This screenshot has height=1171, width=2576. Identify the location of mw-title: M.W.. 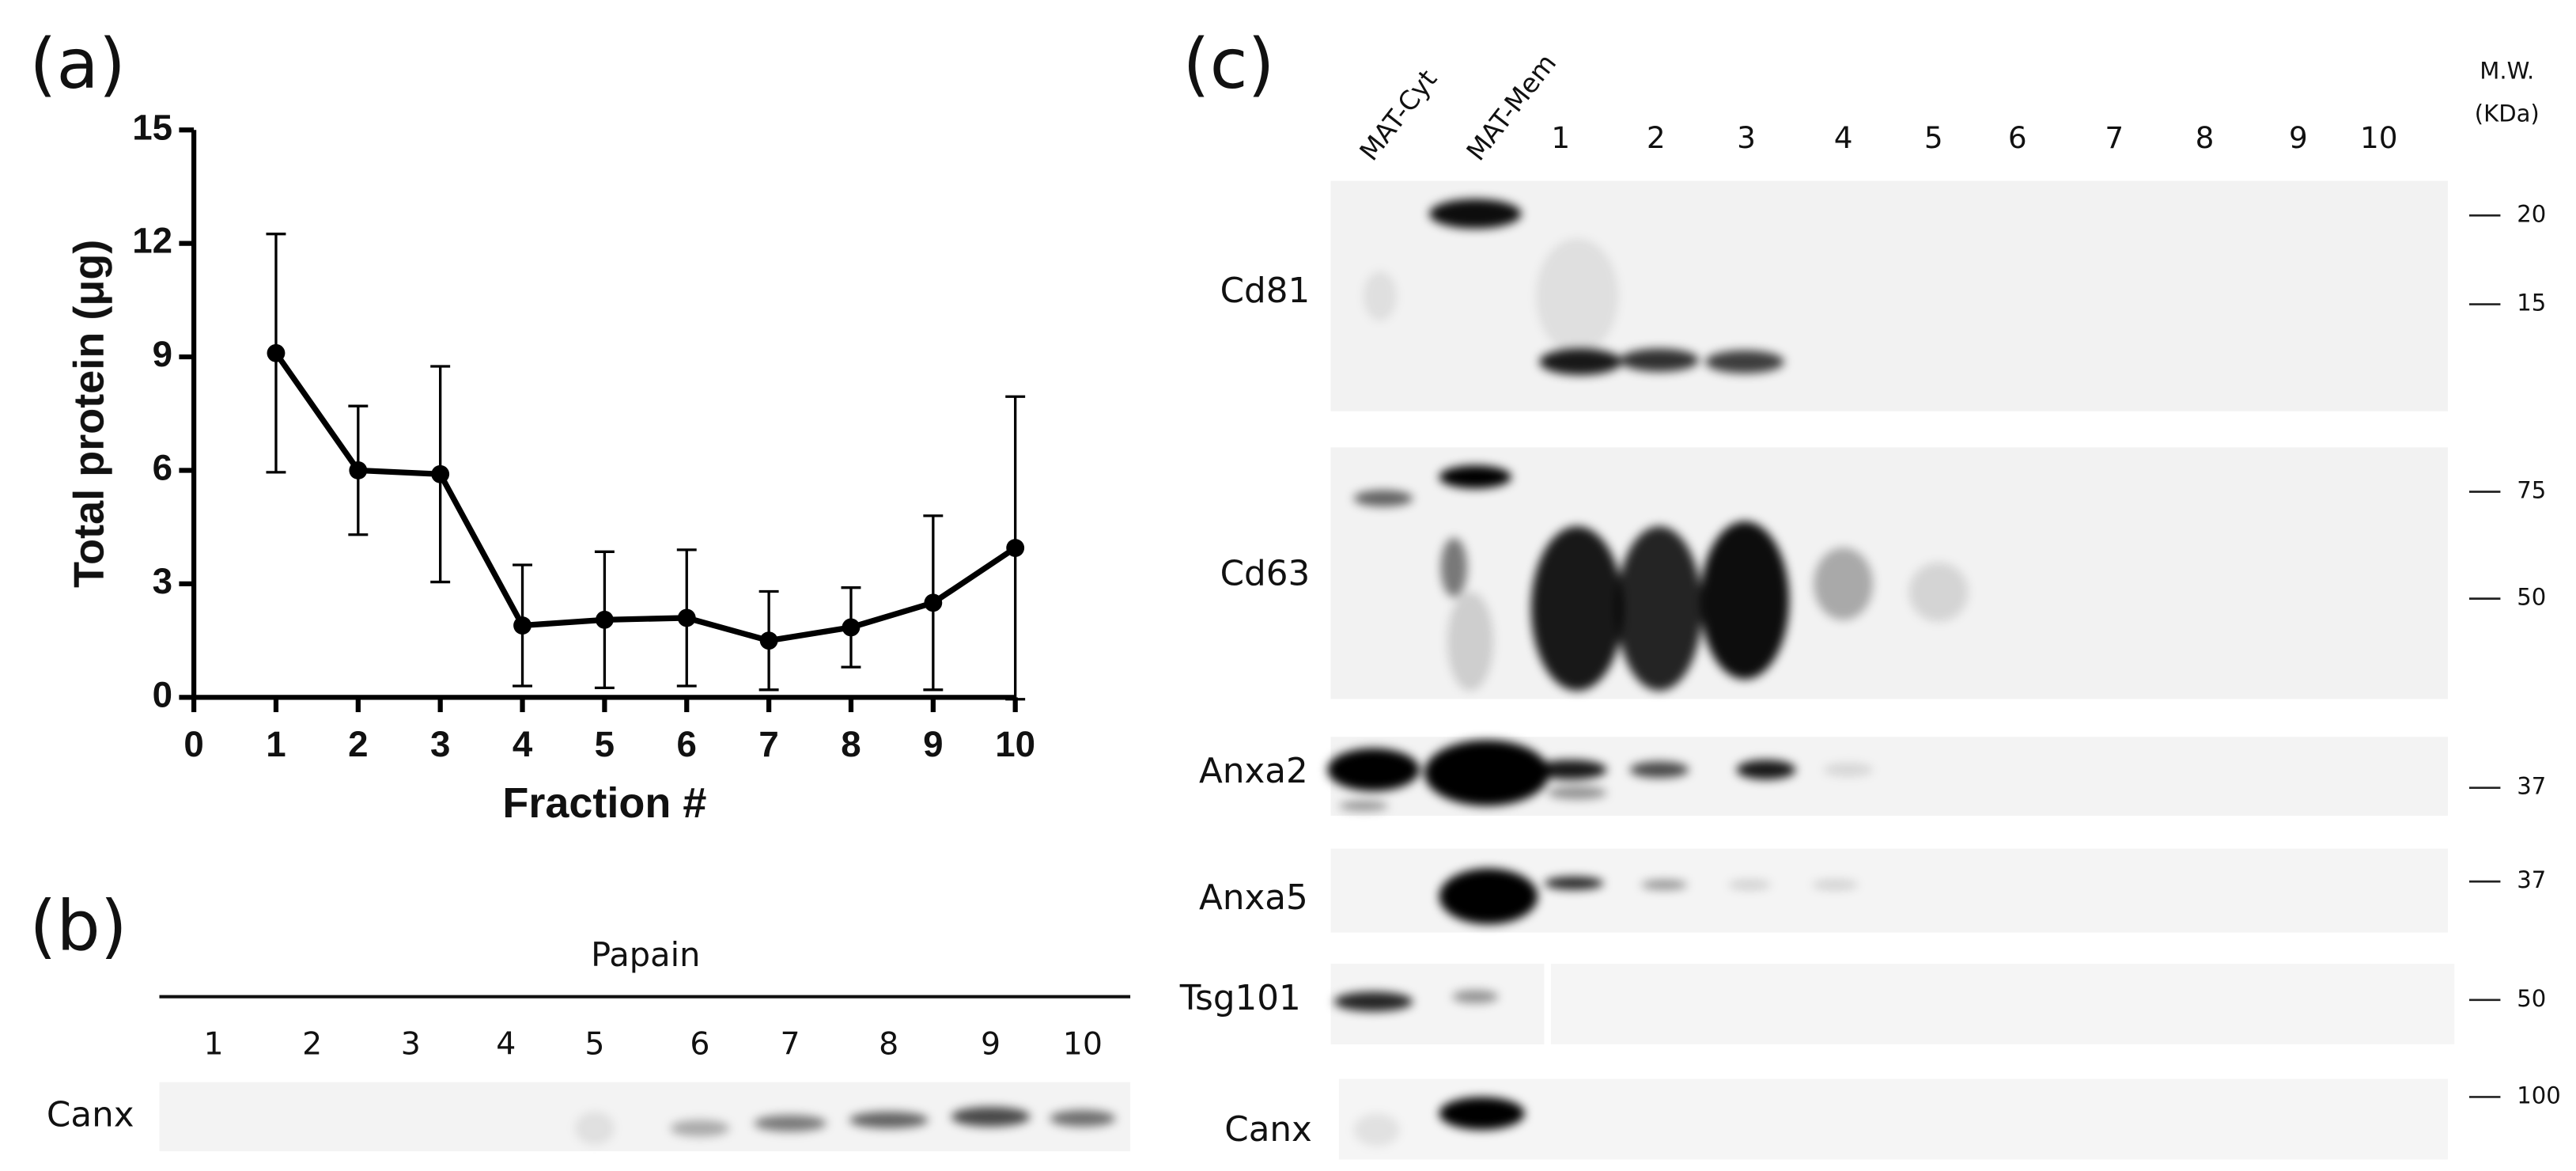
(2507, 70).